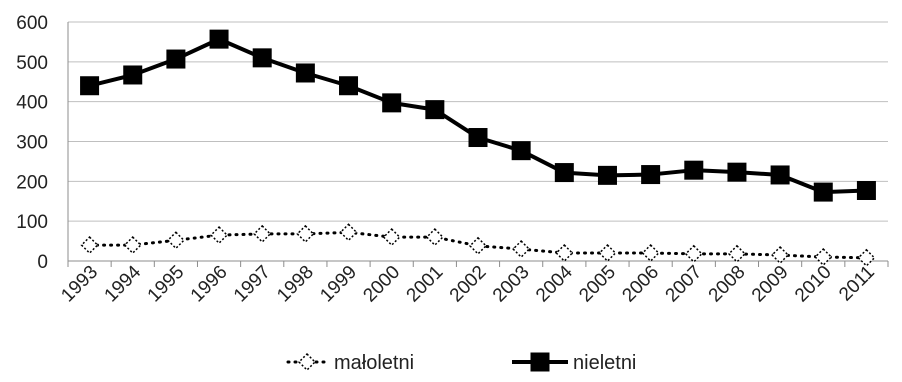  What do you see at coordinates (511, 284) in the screenshot?
I see `x-tick-label: 2003` at bounding box center [511, 284].